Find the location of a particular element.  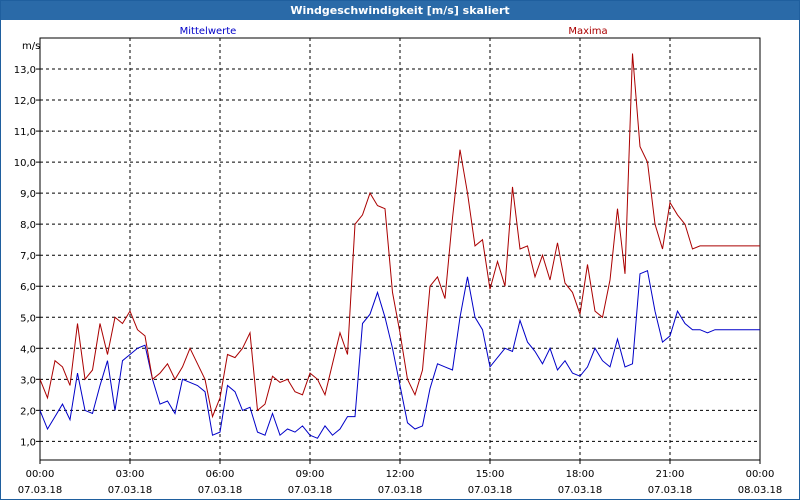

y-tick-label: 8,0 is located at coordinates (28, 225).